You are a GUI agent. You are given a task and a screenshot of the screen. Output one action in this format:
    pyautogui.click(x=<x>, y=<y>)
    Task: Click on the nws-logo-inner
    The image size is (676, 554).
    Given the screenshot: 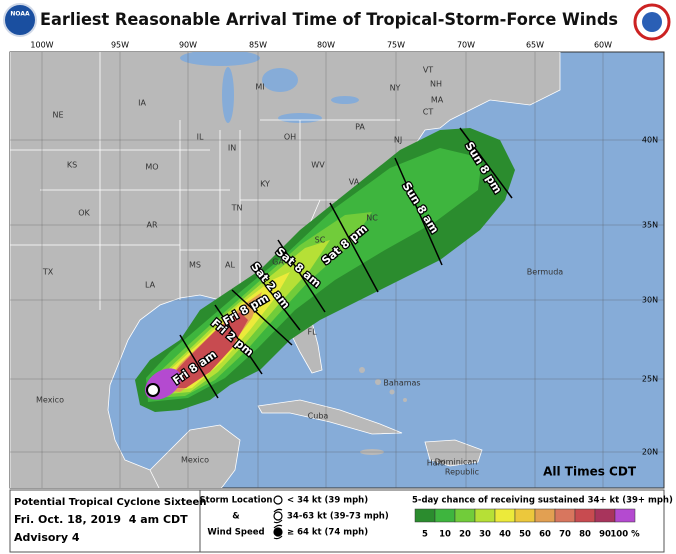 What is the action you would take?
    pyautogui.click(x=652, y=22)
    